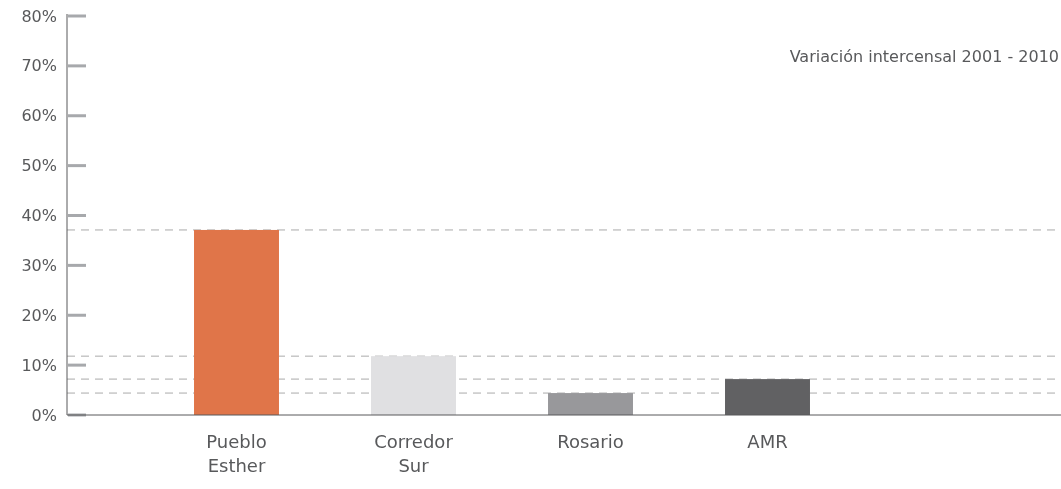  Describe the element at coordinates (414, 454) in the screenshot. I see `x-tick-label: Corredor Sur` at that location.